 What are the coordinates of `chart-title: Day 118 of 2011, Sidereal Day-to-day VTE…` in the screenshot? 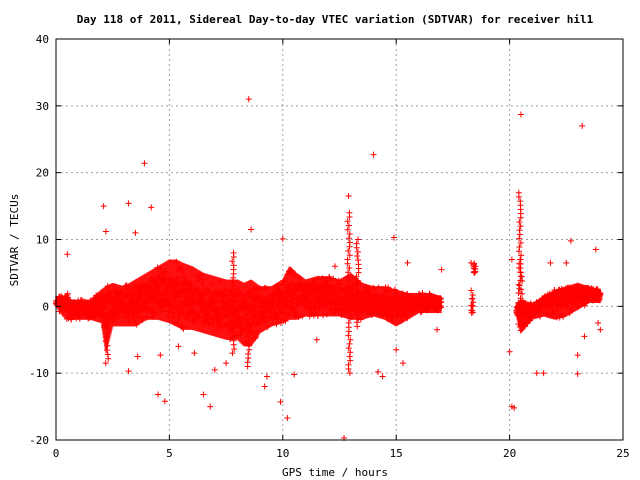 It's located at (335, 19).